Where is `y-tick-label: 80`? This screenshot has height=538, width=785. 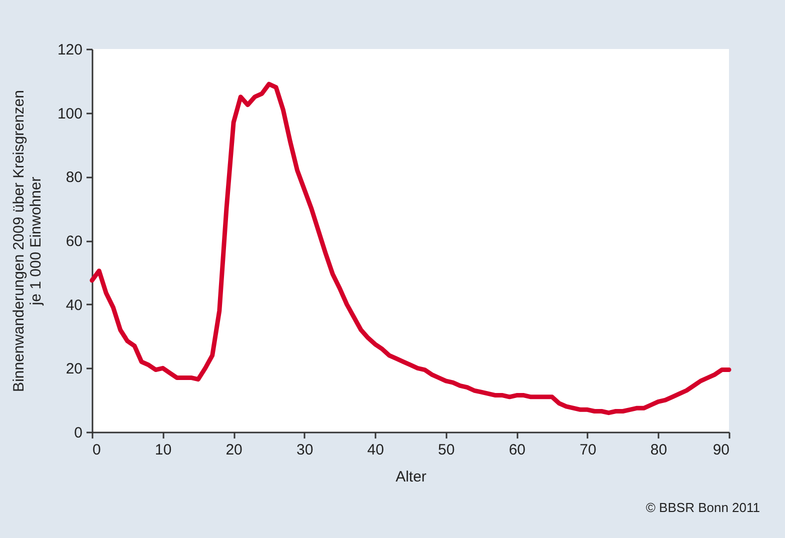
y-tick-label: 80 is located at coordinates (74, 177).